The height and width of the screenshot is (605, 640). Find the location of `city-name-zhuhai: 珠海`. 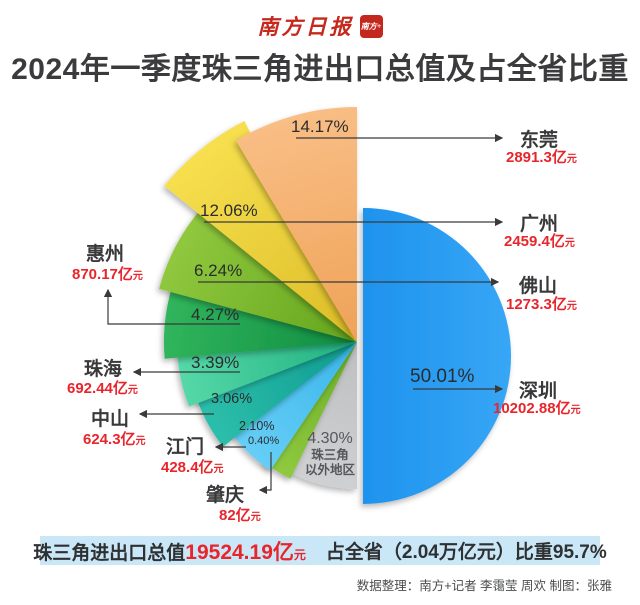

city-name-zhuhai: 珠海 is located at coordinates (103, 369).